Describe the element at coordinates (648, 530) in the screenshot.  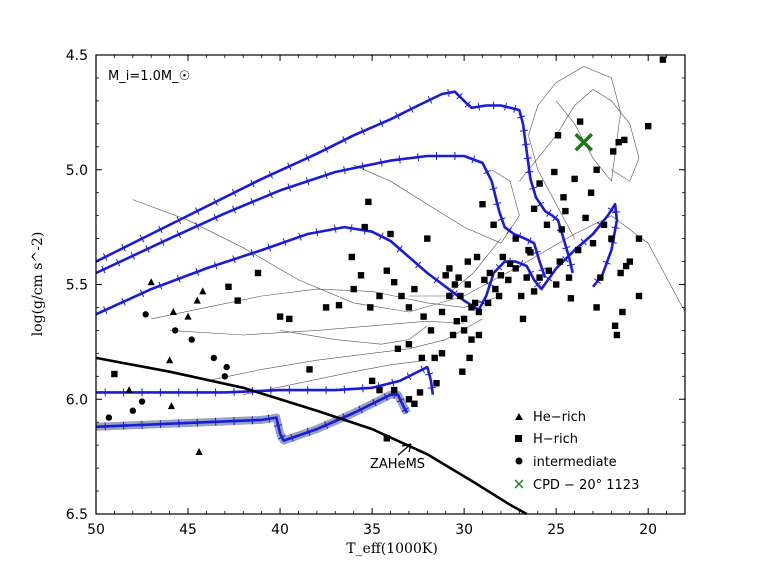
I see `x-tick-label: 20` at that location.